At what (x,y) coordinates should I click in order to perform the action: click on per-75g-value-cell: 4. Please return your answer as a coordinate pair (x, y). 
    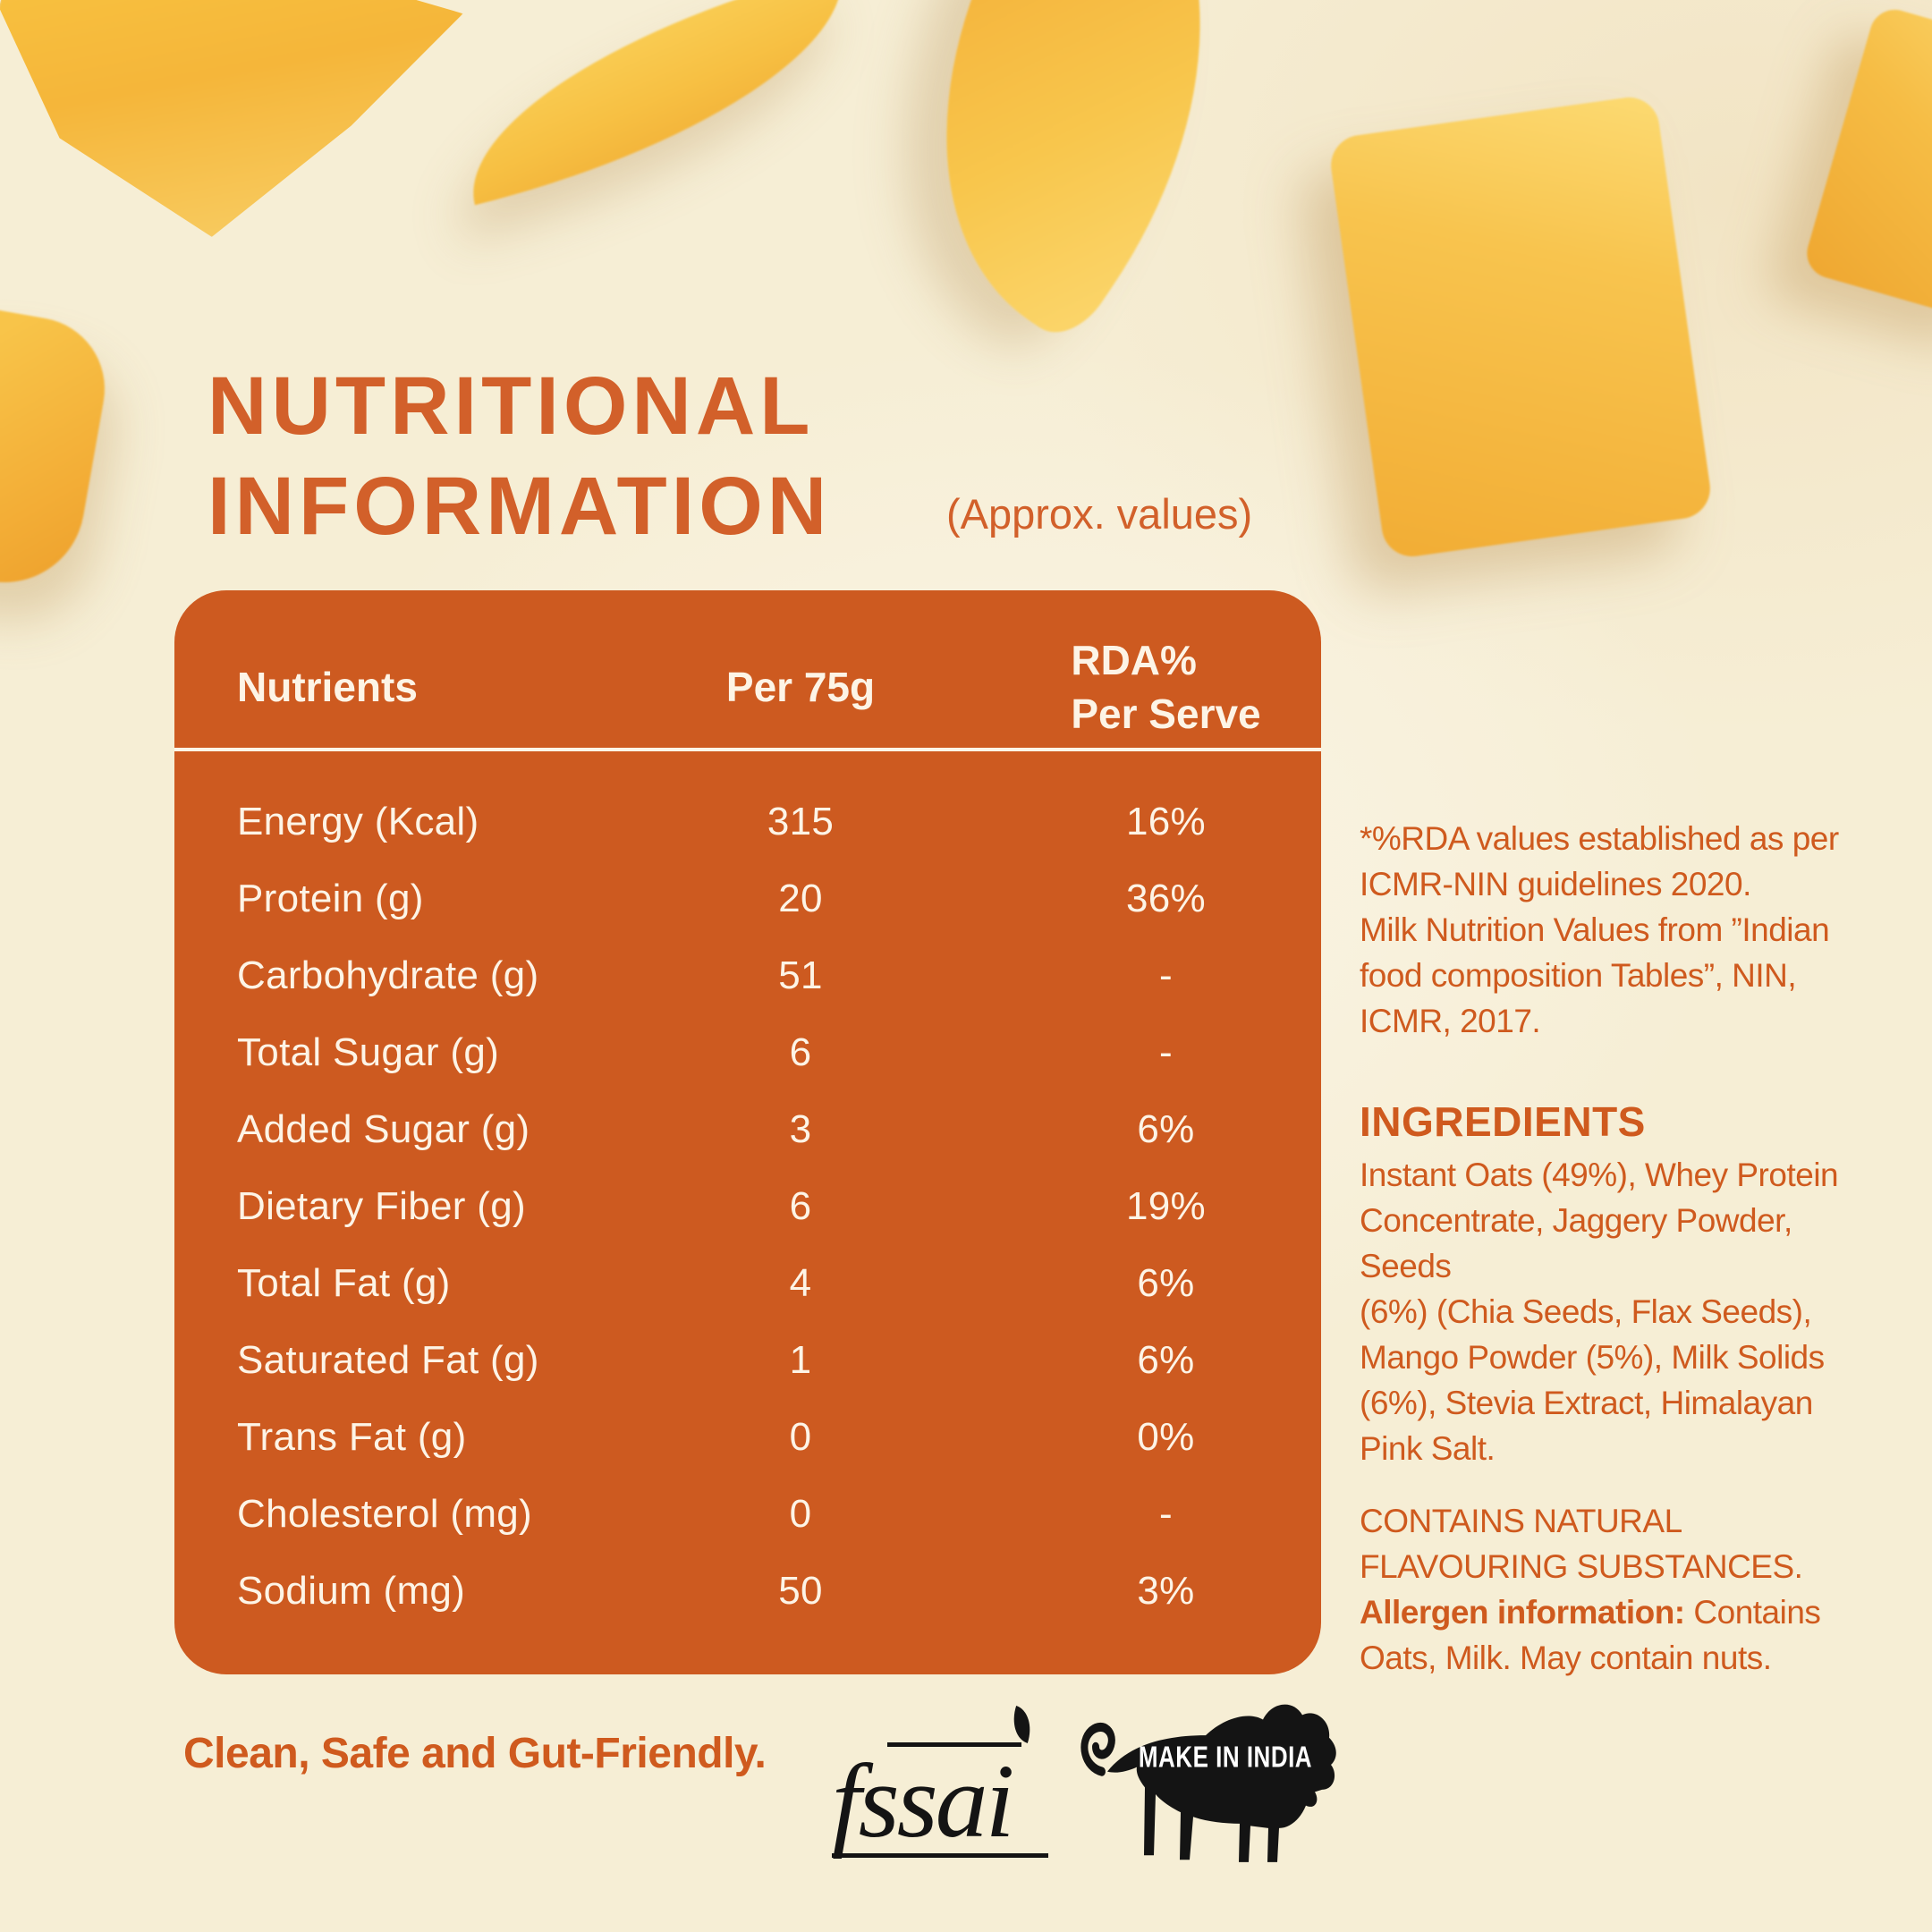
    Looking at the image, I should click on (800, 1283).